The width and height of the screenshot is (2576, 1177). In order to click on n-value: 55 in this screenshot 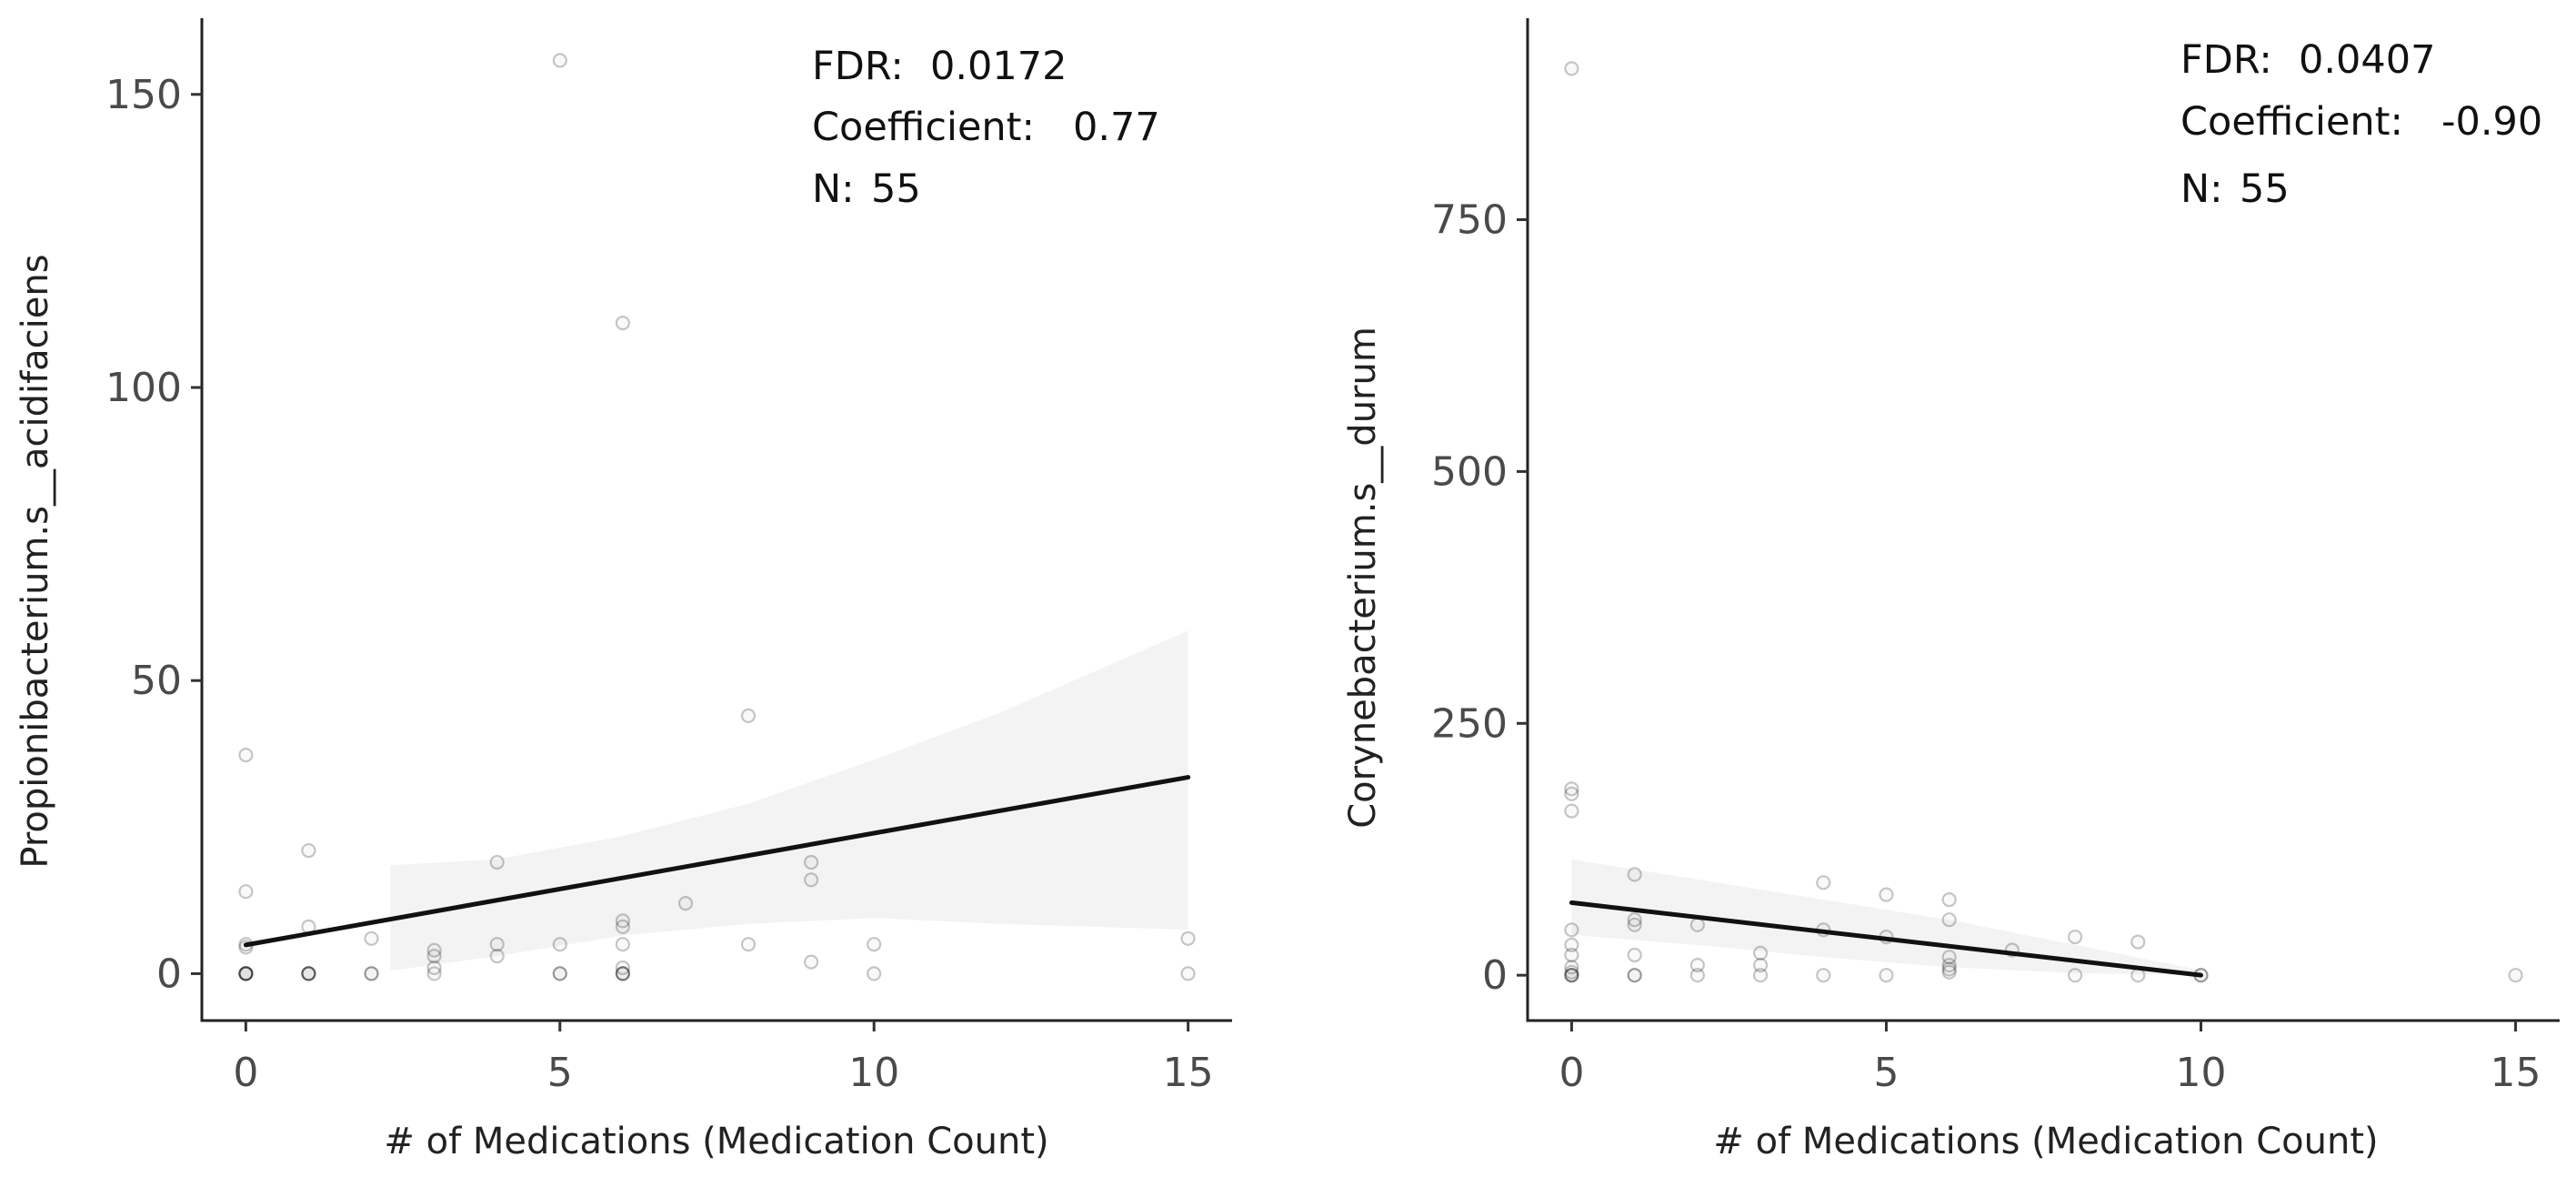, I will do `click(2265, 189)`.